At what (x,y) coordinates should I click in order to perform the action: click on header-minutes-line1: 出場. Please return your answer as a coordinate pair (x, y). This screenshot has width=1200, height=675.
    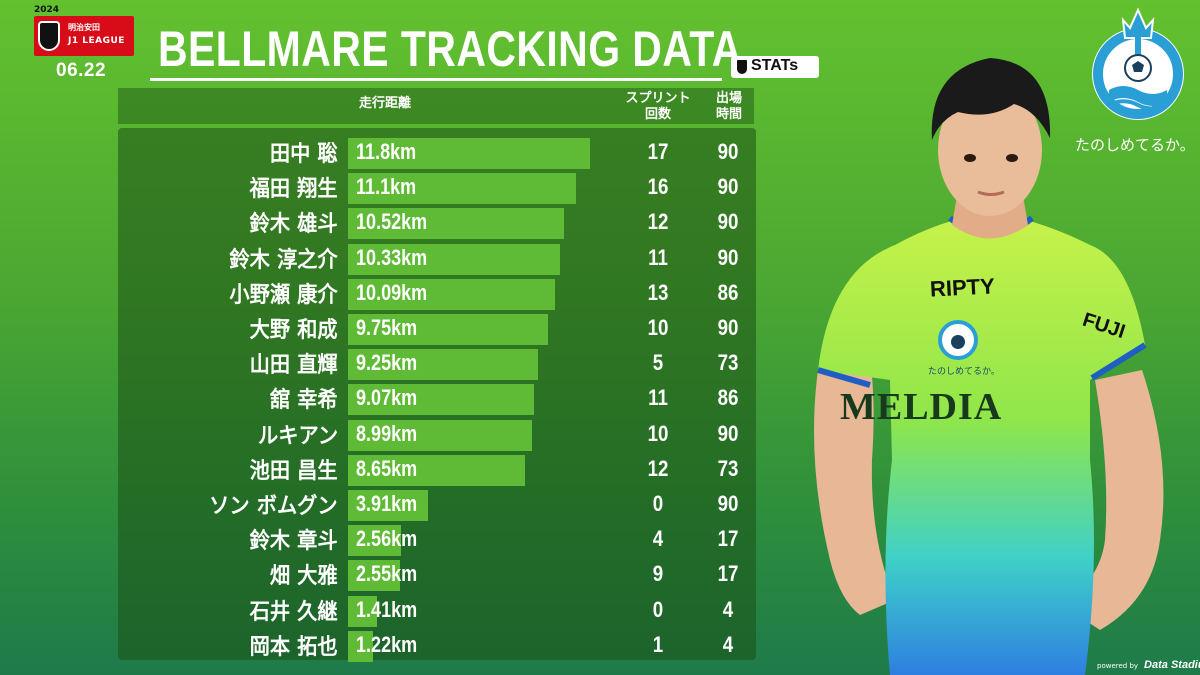
    Looking at the image, I should click on (728, 98).